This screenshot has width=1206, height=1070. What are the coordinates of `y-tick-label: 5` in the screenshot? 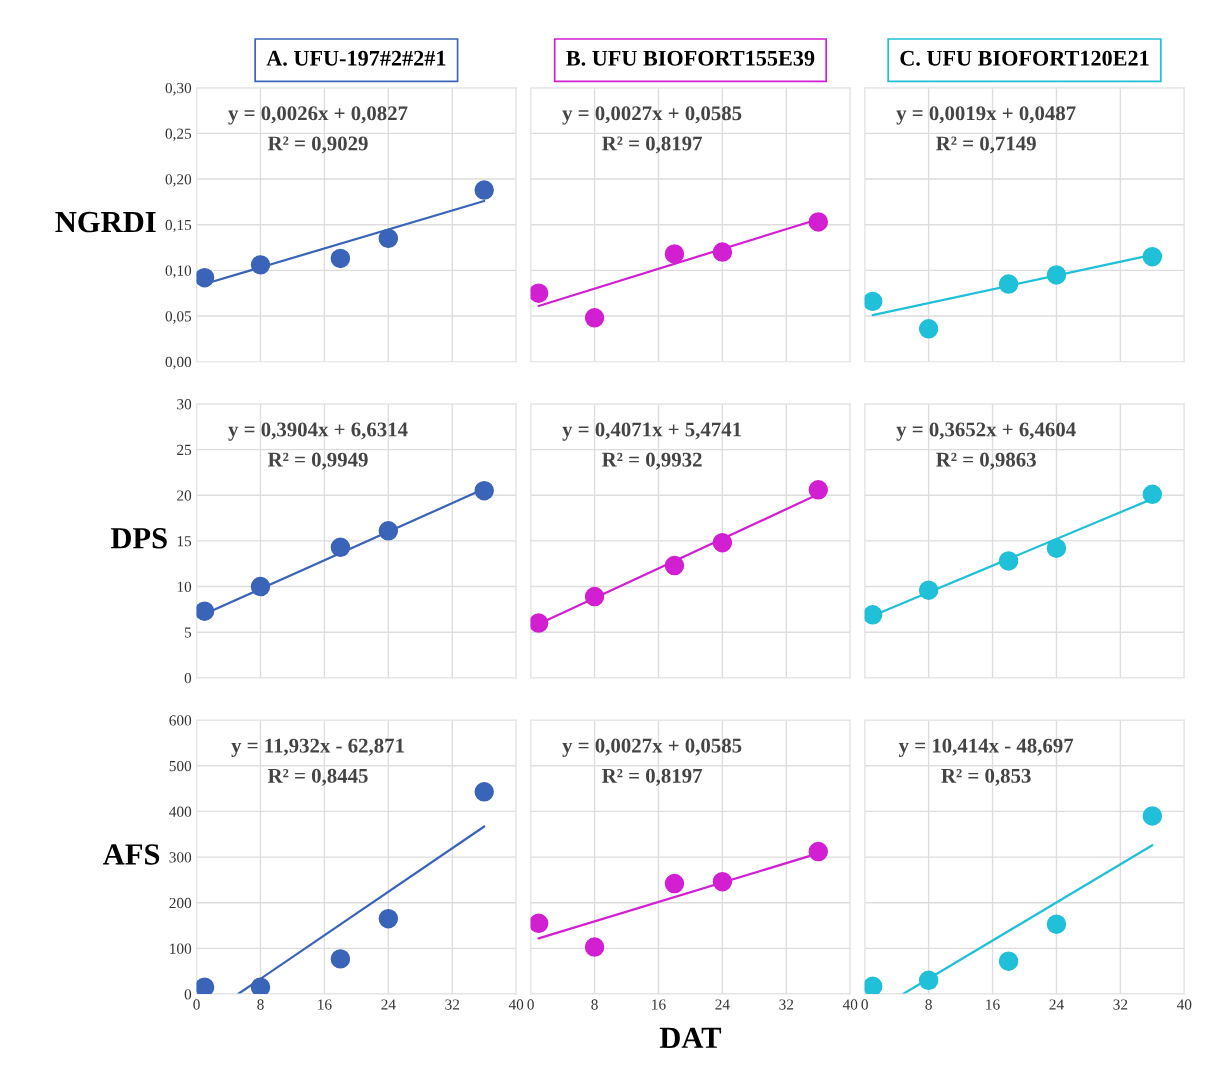 It's located at (188, 632).